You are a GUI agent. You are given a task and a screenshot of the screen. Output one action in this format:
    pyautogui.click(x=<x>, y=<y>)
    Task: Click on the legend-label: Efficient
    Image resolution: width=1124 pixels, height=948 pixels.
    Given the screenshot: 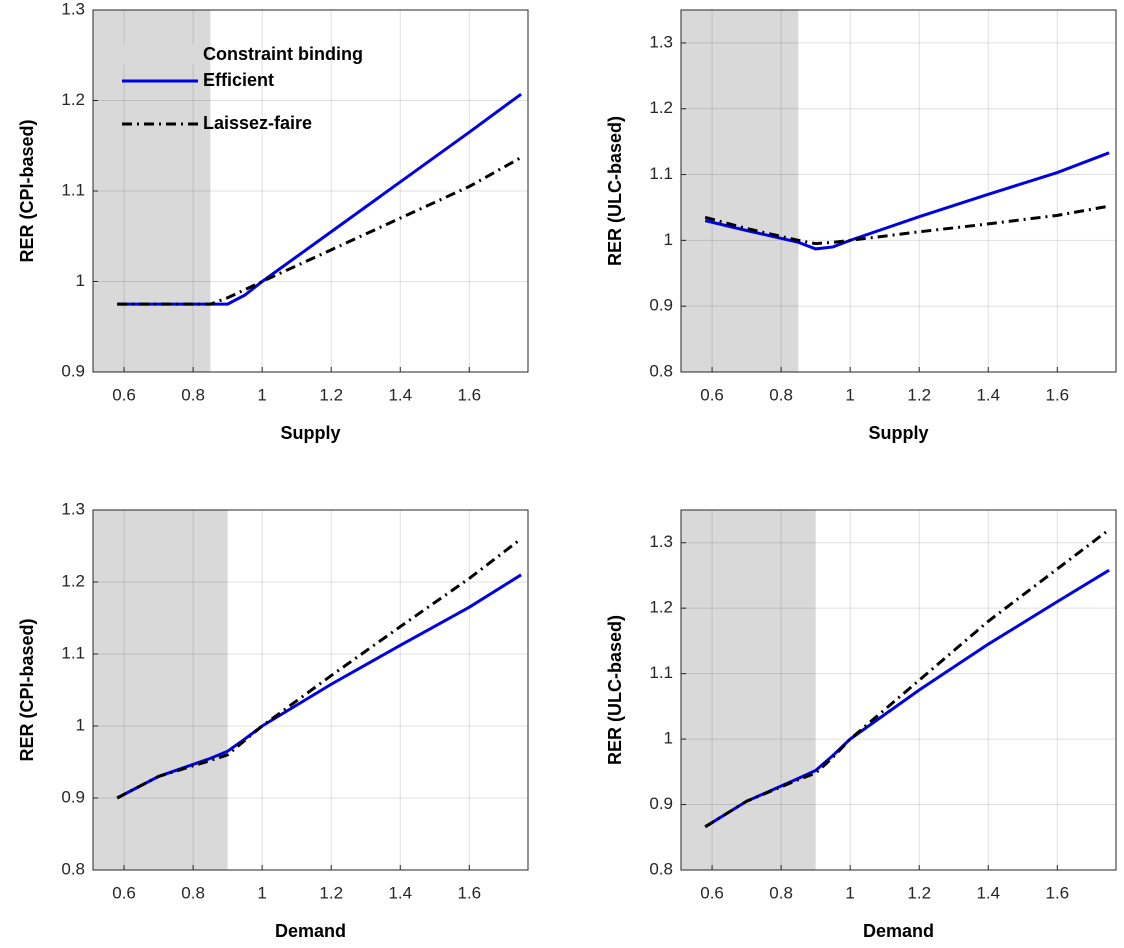 What is the action you would take?
    pyautogui.click(x=238, y=80)
    